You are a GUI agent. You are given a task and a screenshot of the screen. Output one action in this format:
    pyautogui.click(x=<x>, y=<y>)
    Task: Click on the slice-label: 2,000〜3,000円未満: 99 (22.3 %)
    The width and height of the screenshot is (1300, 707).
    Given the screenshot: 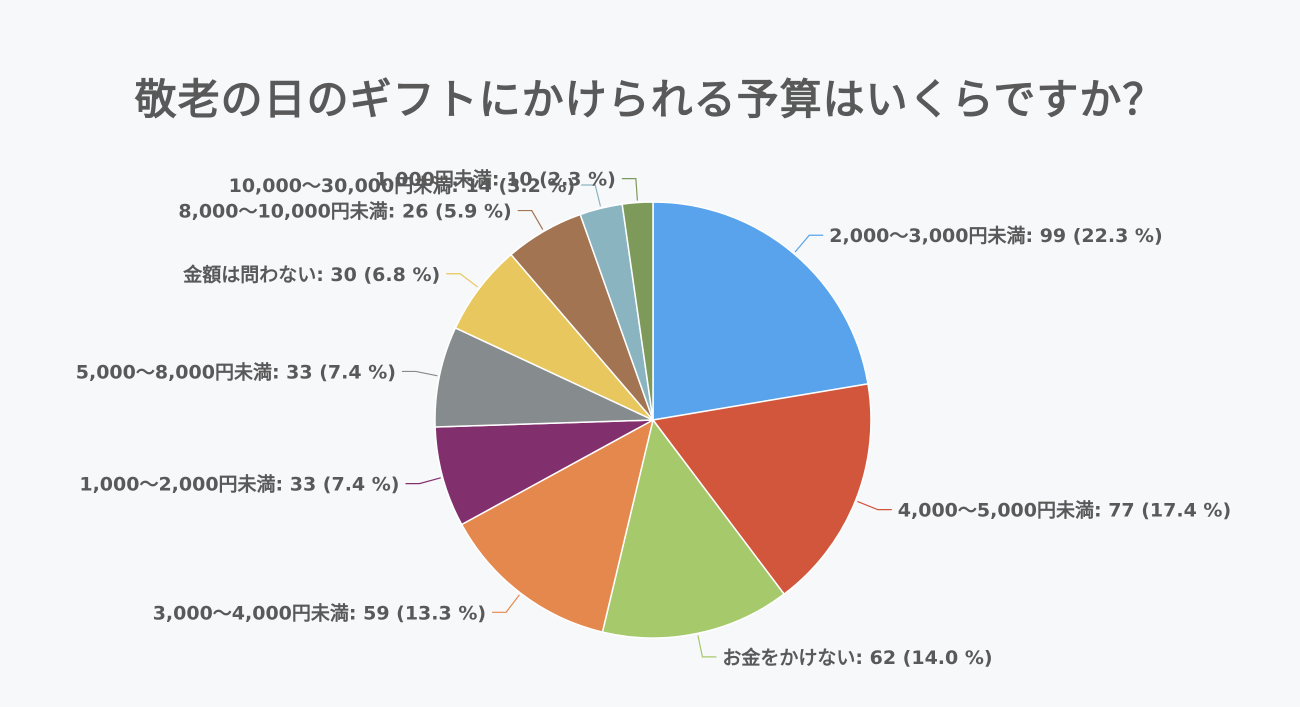 What is the action you would take?
    pyautogui.click(x=995, y=235)
    